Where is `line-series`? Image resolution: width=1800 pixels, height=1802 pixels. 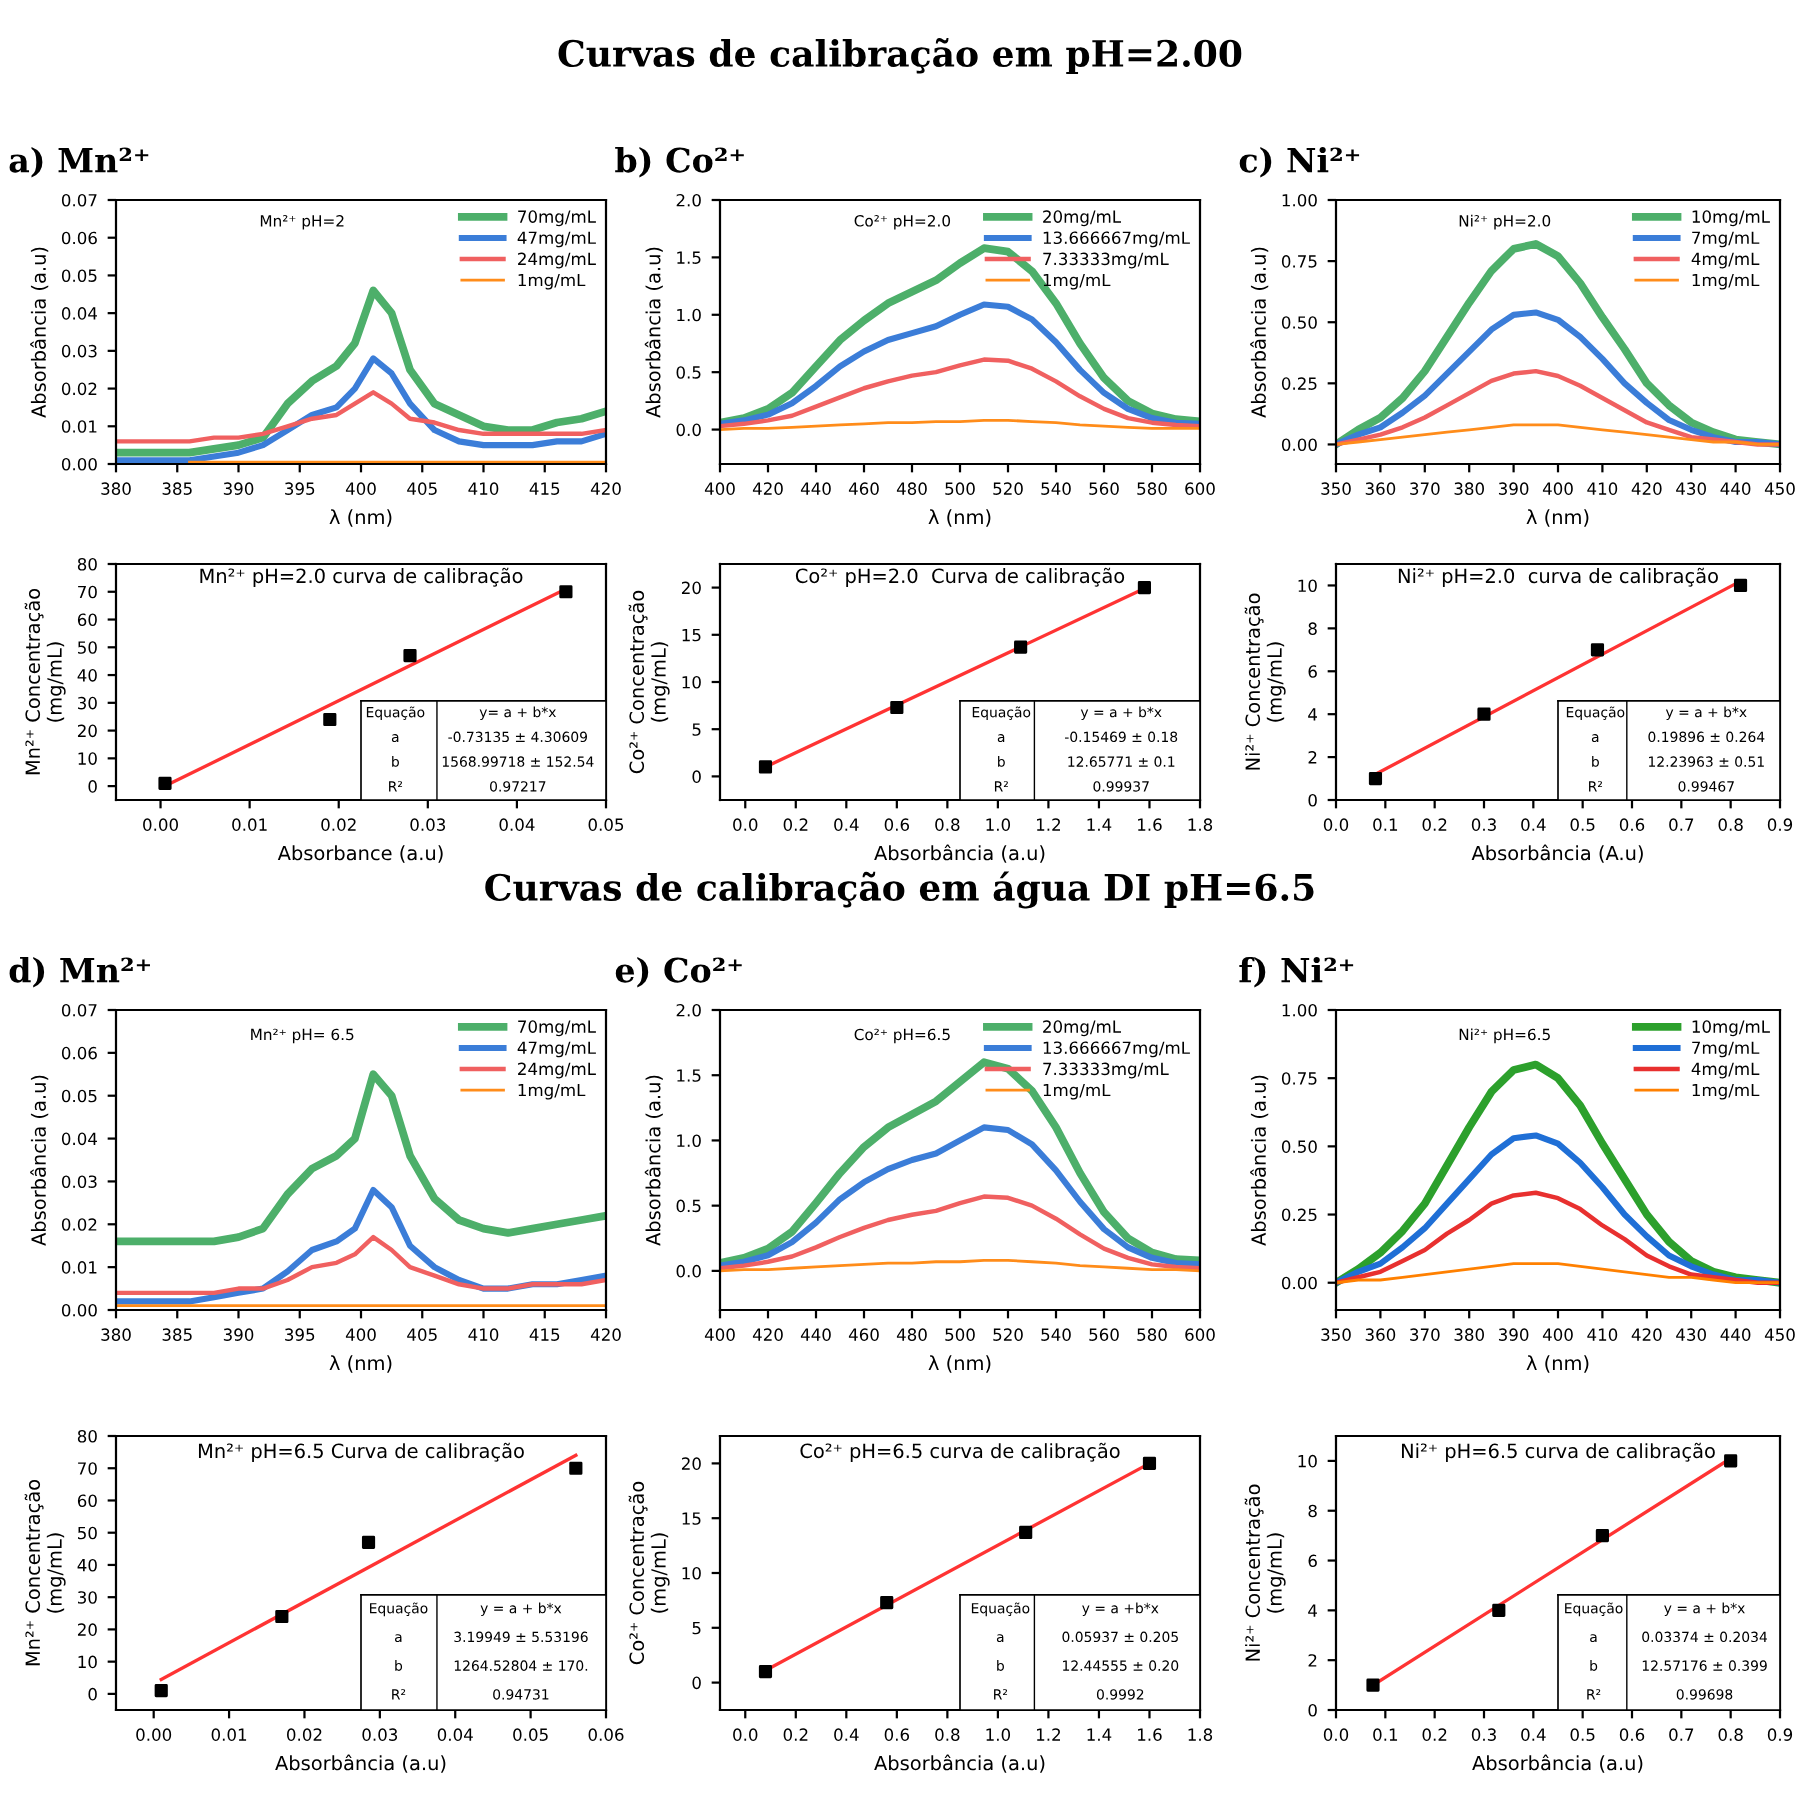 line-series is located at coordinates (1558, 434).